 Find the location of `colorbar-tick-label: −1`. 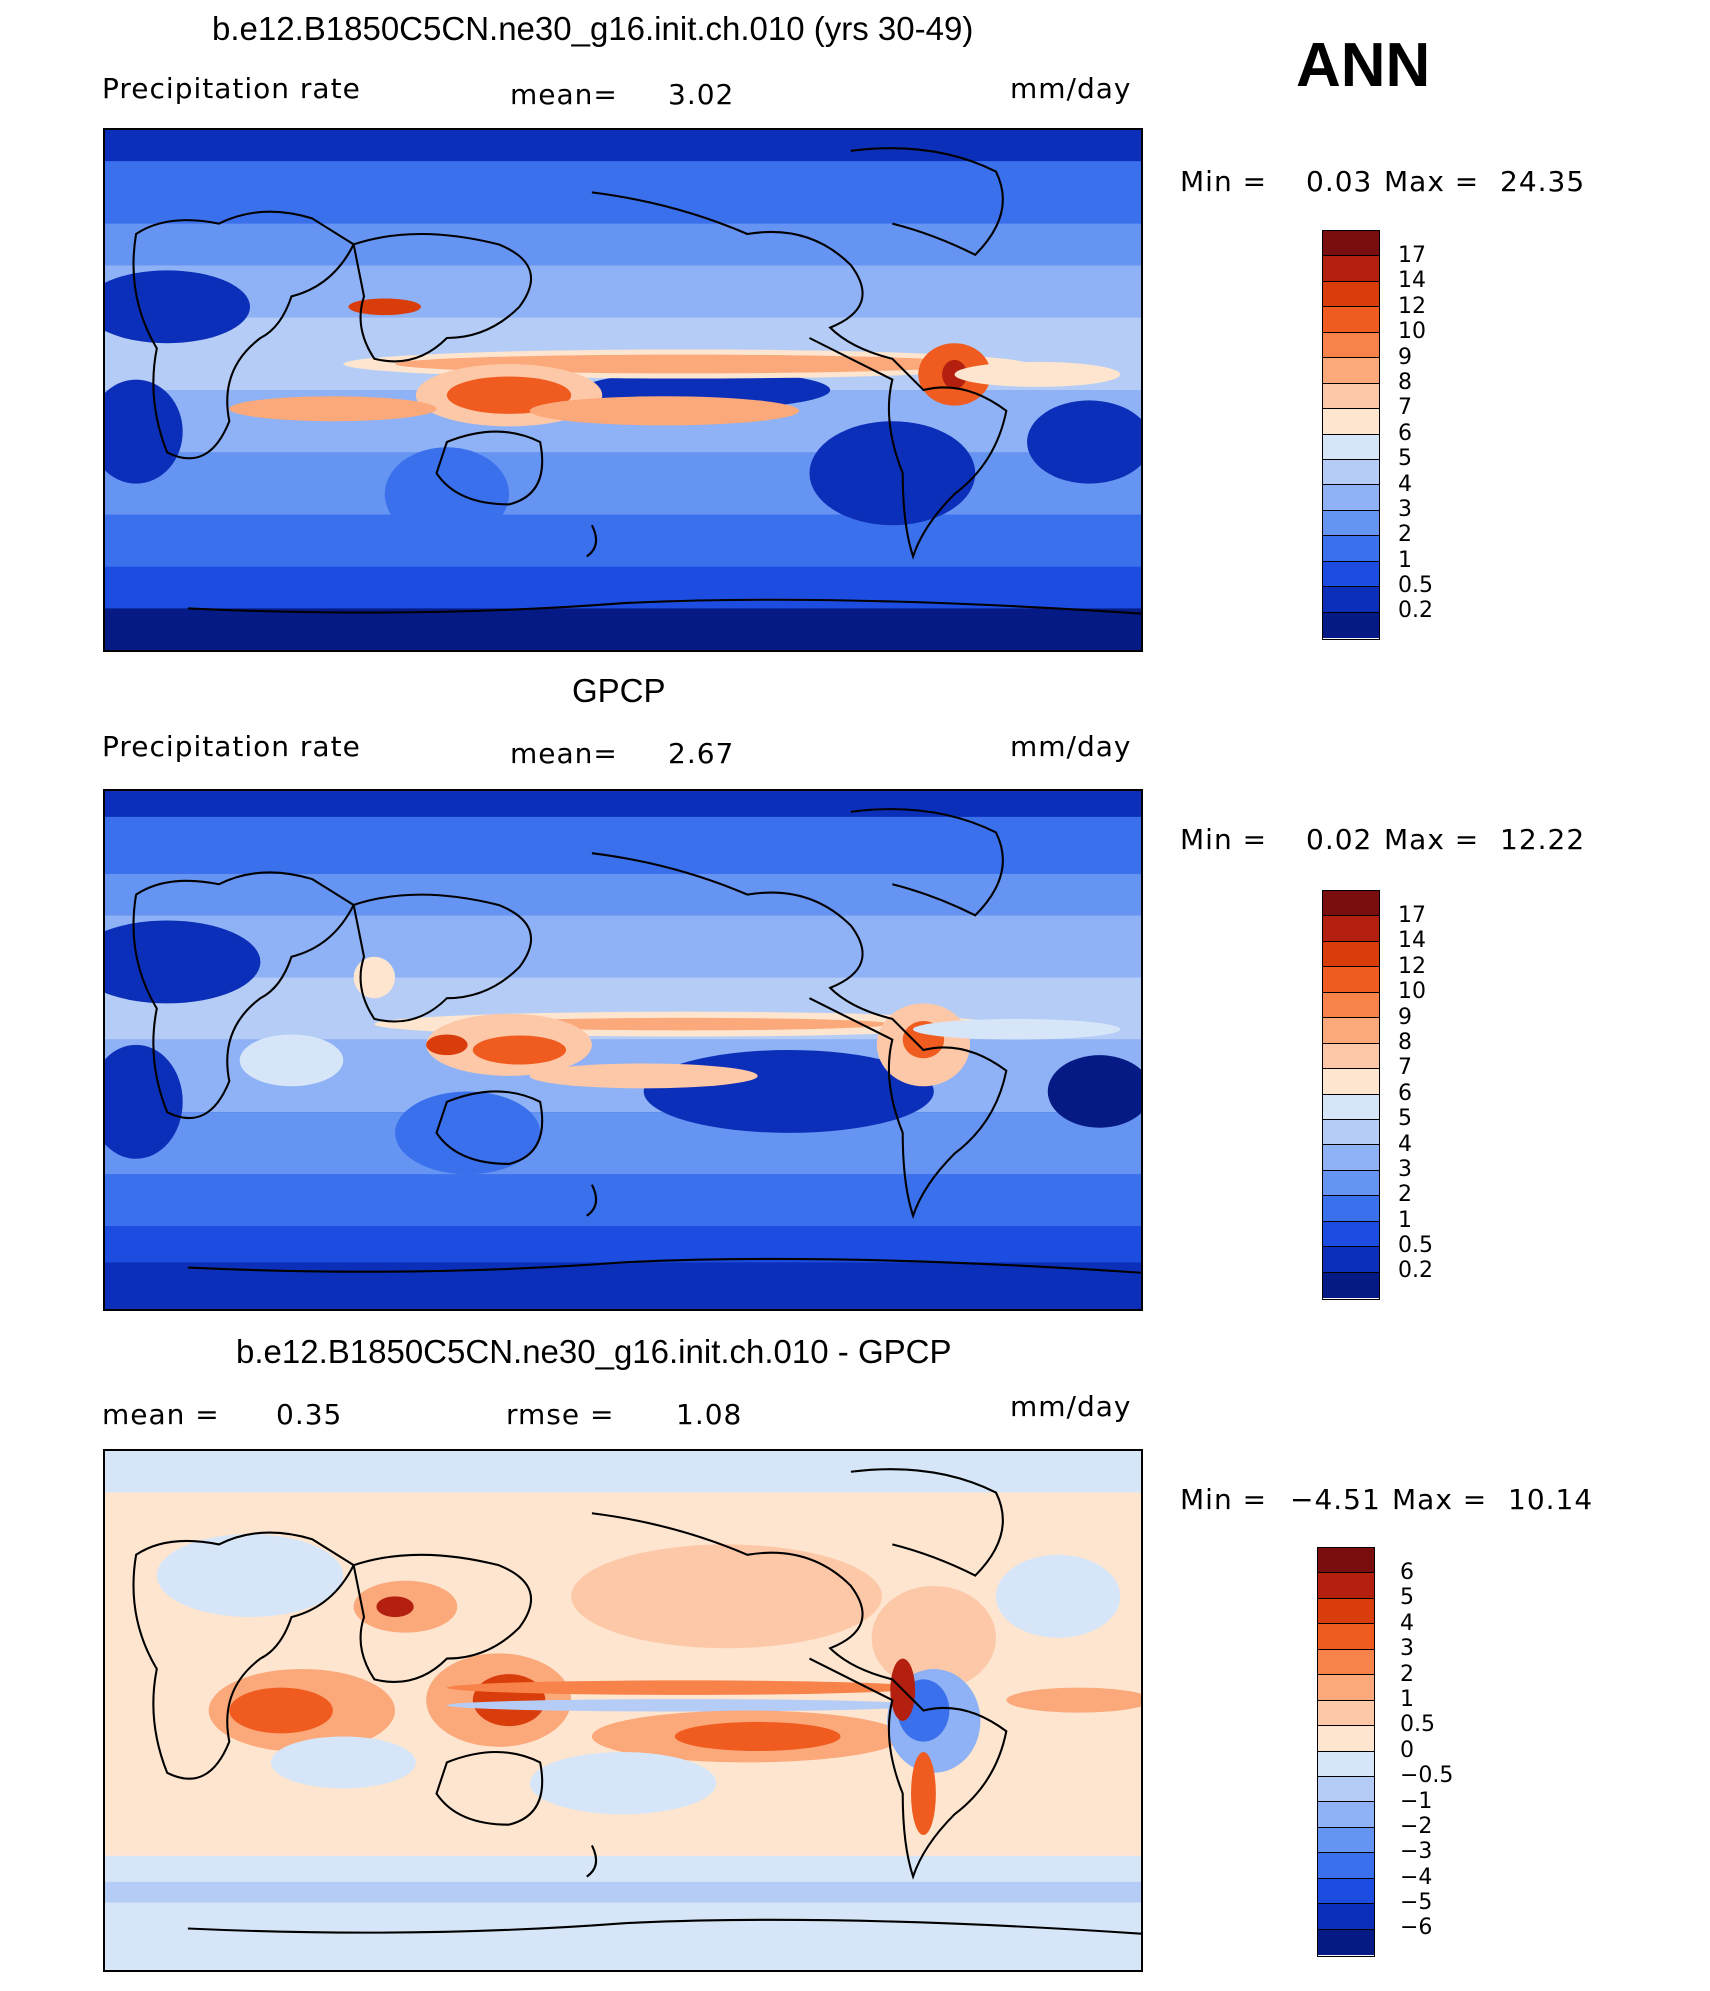

colorbar-tick-label: −1 is located at coordinates (1416, 1801).